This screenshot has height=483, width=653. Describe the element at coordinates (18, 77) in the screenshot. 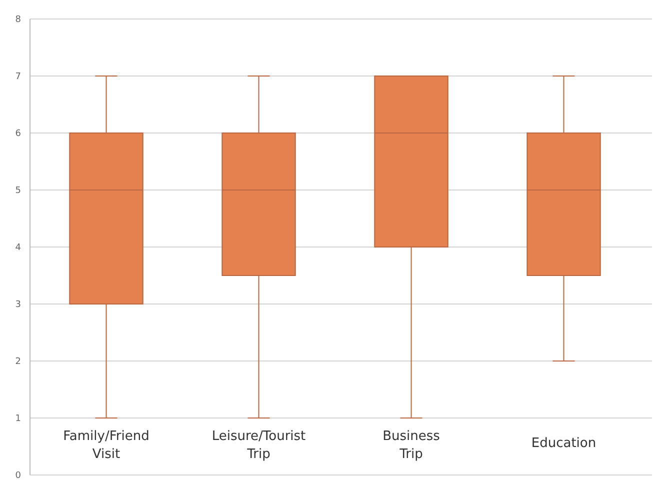

I see `y-tick-label: 7` at that location.